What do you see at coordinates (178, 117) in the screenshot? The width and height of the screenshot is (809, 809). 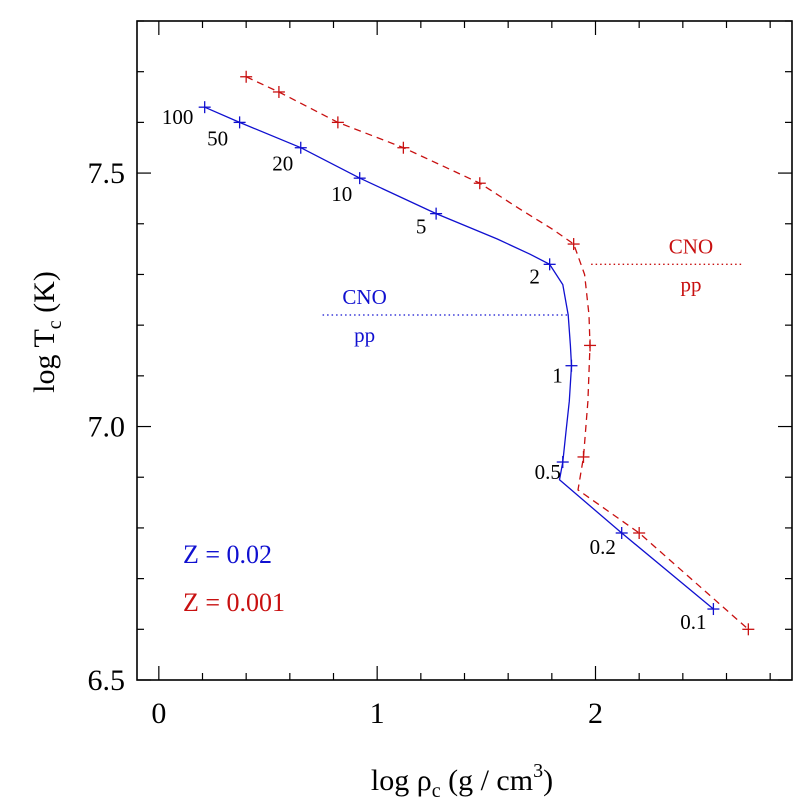 I see `mass-label: 100` at bounding box center [178, 117].